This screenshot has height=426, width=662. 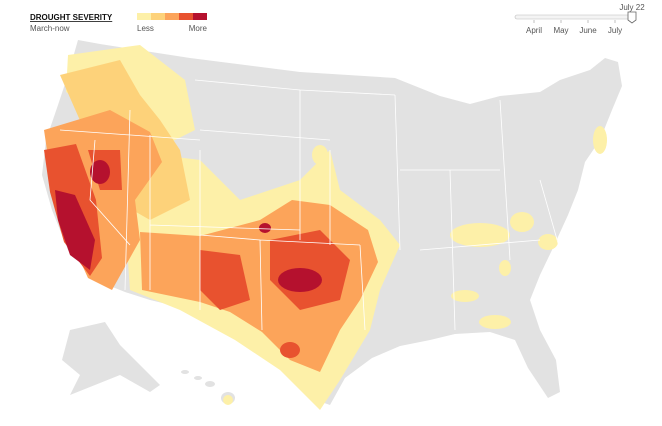 I want to click on slider-current-date: July 22, so click(x=632, y=7).